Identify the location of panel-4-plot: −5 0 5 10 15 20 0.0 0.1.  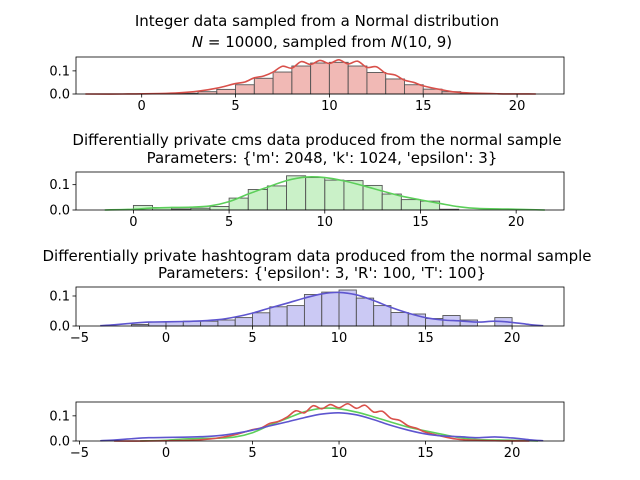
(307, 431).